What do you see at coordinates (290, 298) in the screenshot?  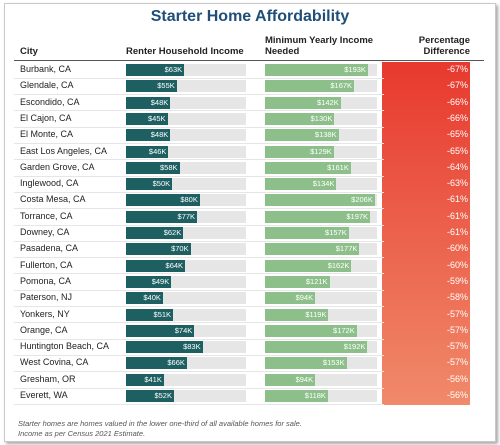 I see `income-needed-bar: $94K` at bounding box center [290, 298].